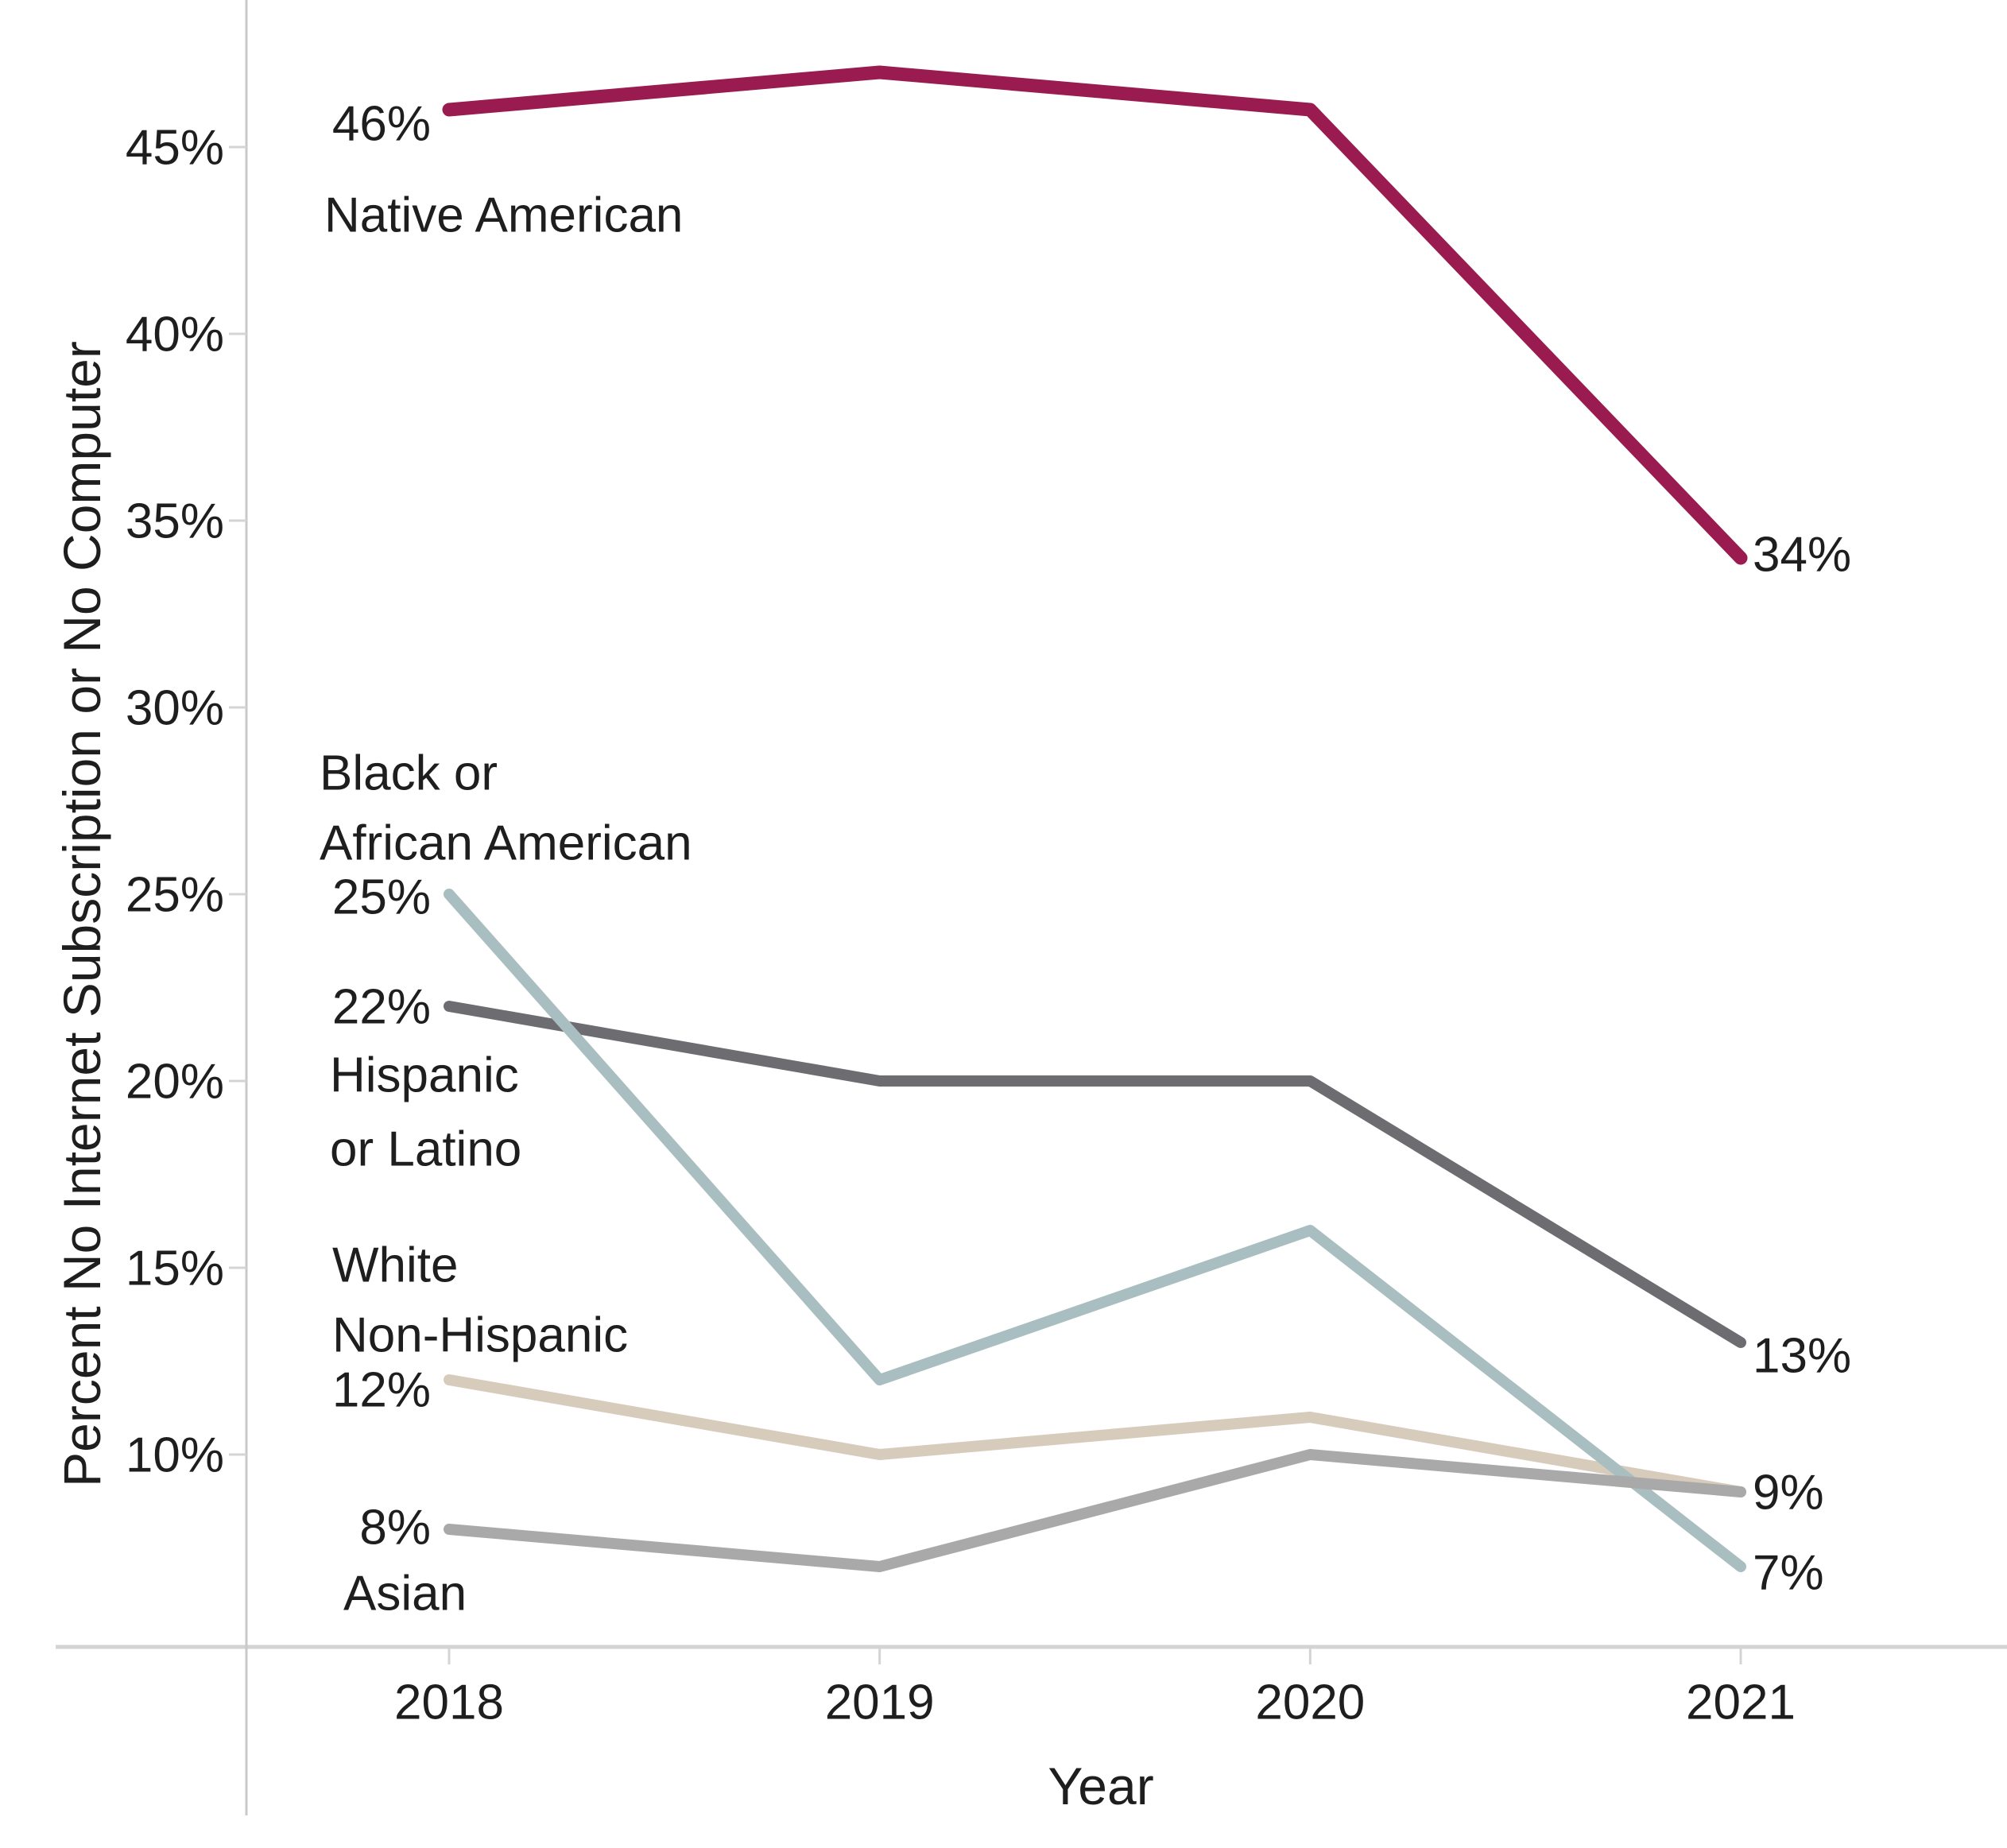  I want to click on series-annotation-asian: 8%, so click(395, 1528).